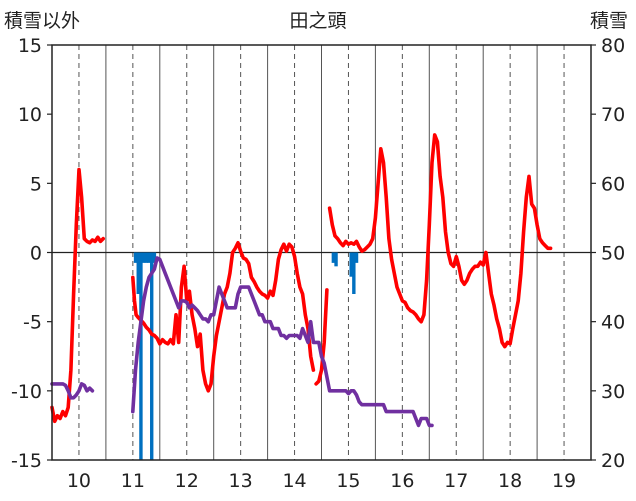 The width and height of the screenshot is (636, 501). What do you see at coordinates (72, 391) in the screenshot?
I see `series-purple-segment` at bounding box center [72, 391].